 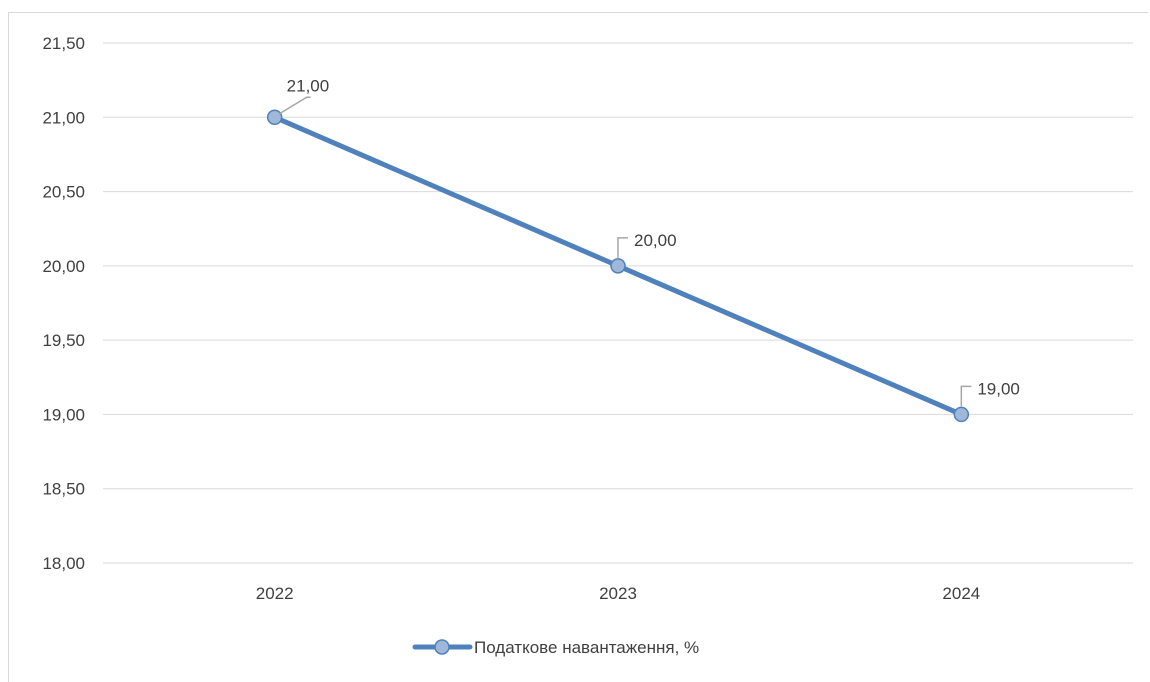 I want to click on y-tick-label: 18,00, so click(x=63, y=563).